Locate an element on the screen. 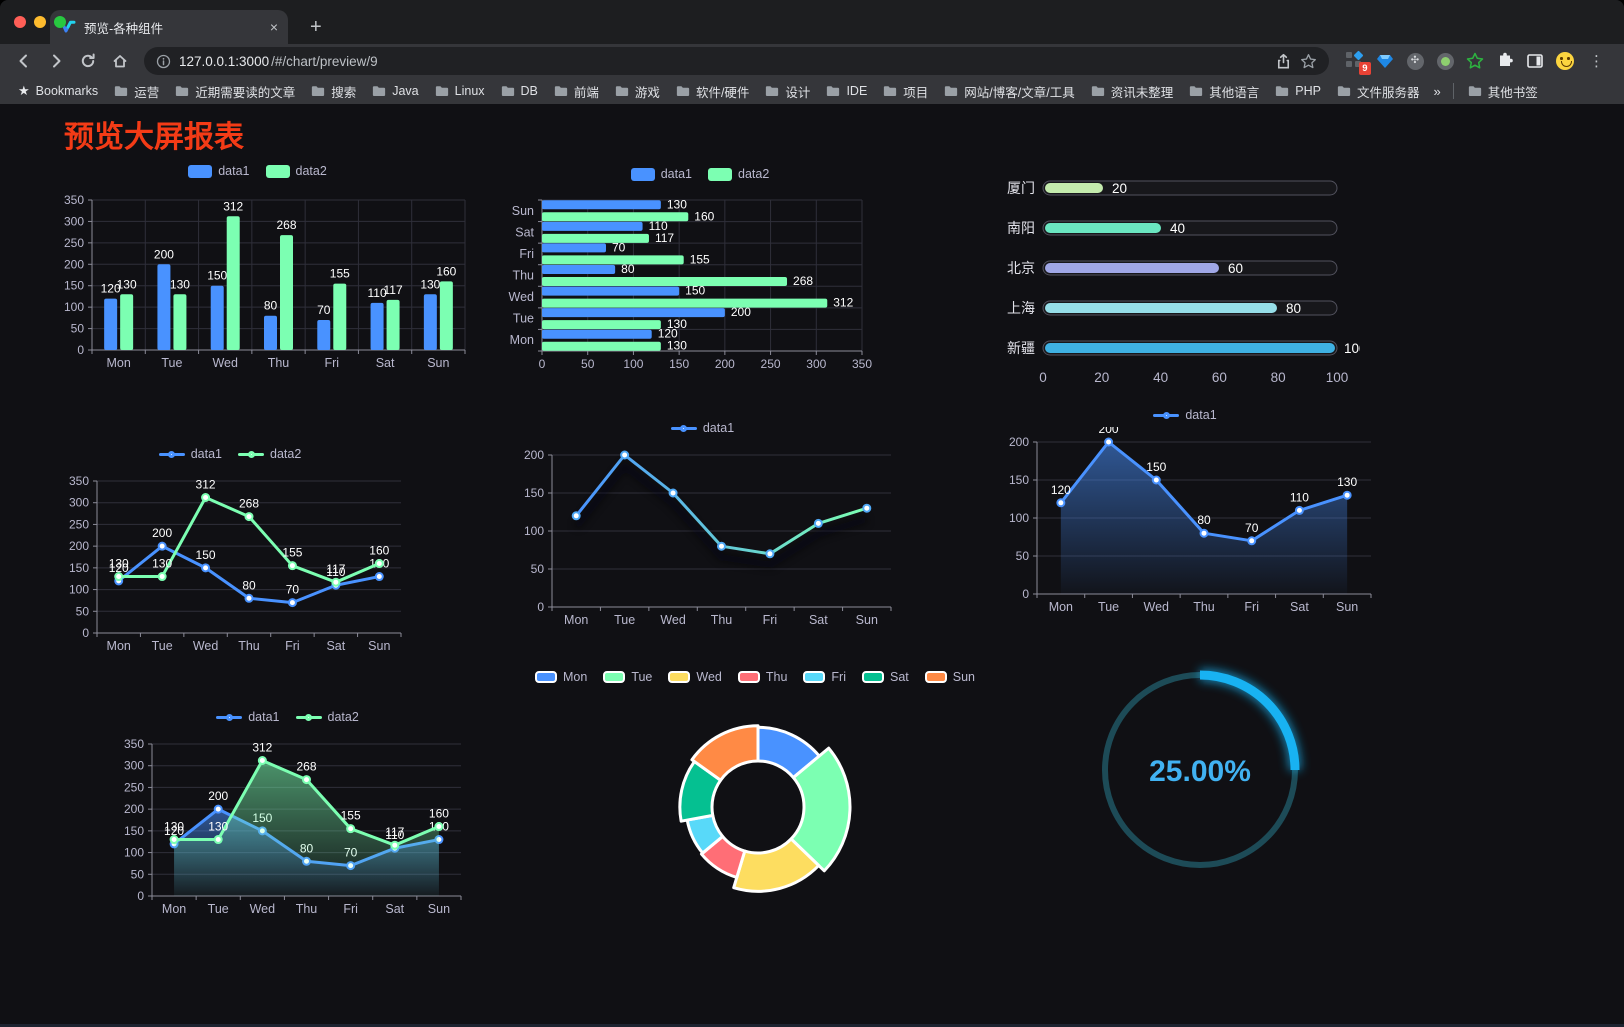 The width and height of the screenshot is (1624, 1027). bookmark-folder: 游戏 is located at coordinates (637, 91).